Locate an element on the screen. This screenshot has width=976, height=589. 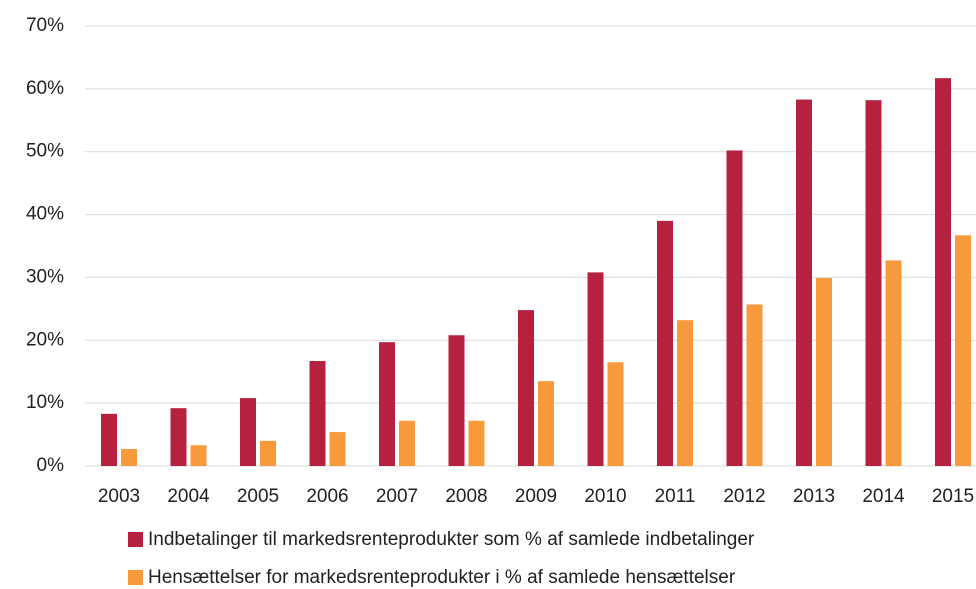
x-tick-label: 2010 is located at coordinates (605, 496).